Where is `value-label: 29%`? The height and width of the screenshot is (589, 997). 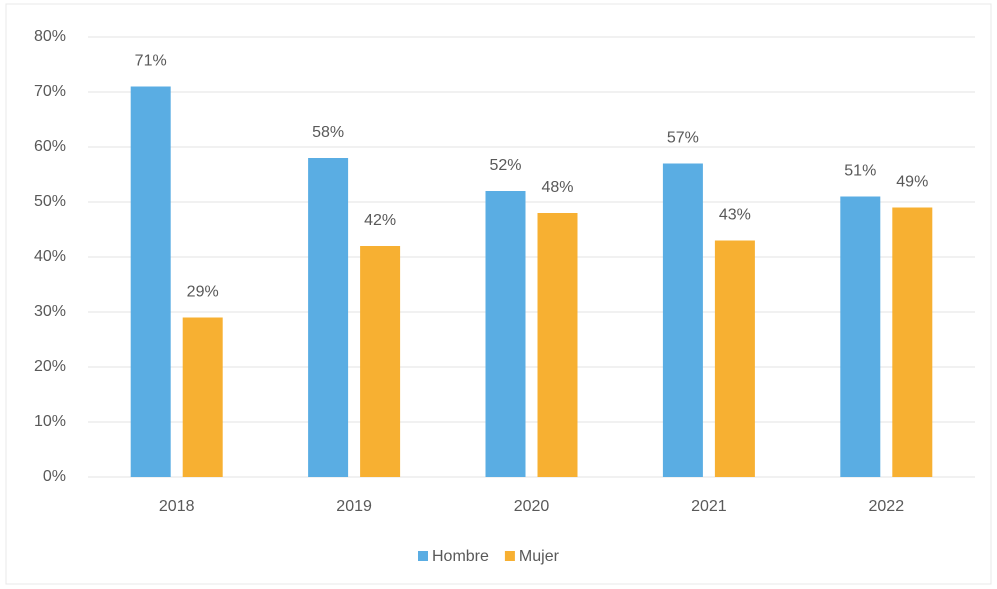
value-label: 29% is located at coordinates (203, 292).